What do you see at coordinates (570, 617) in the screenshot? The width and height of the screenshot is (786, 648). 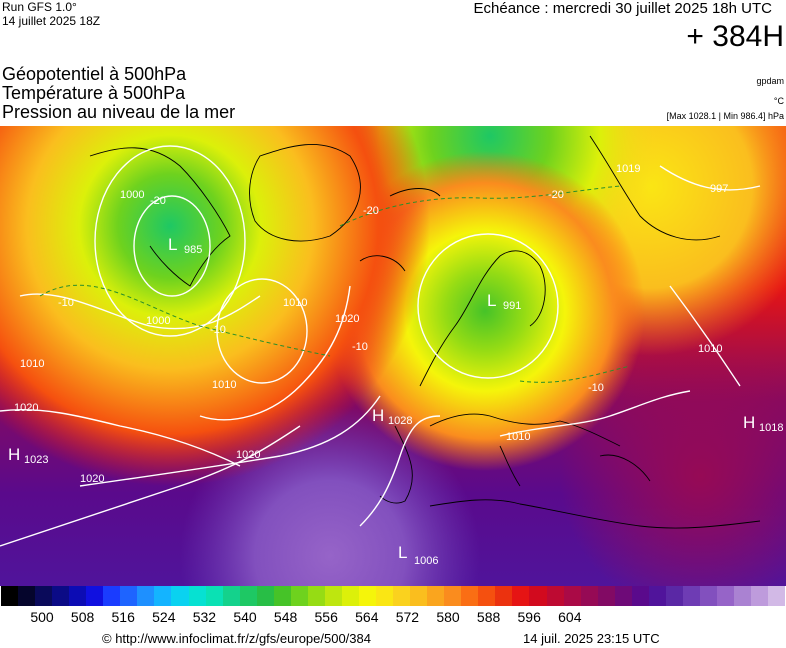 I see `legend-tick-label: 604` at bounding box center [570, 617].